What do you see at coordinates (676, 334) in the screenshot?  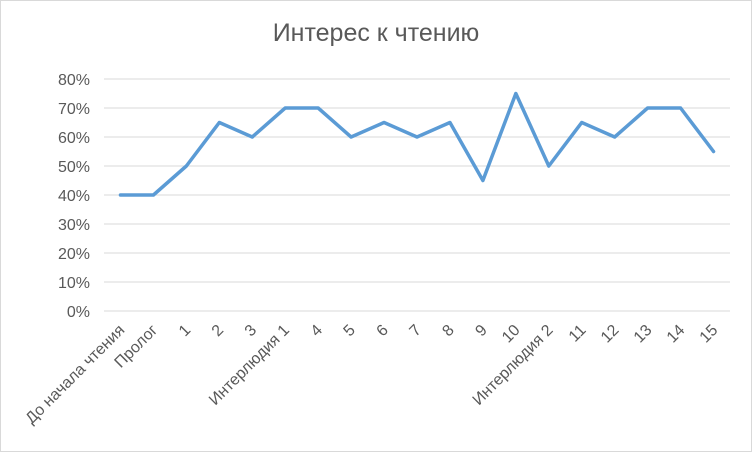 I see `x-tick-label: 14` at bounding box center [676, 334].